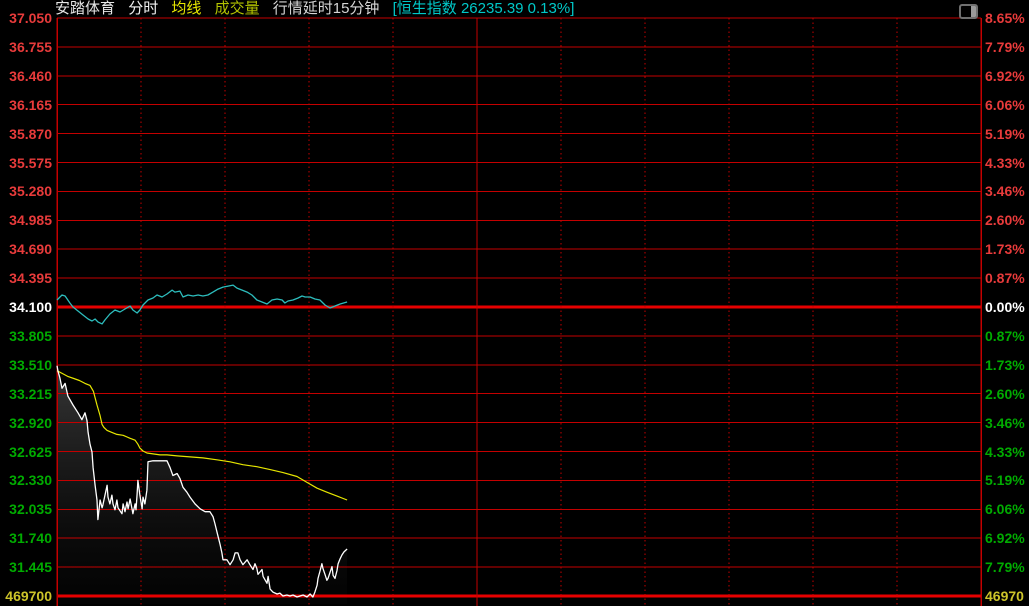 The height and width of the screenshot is (606, 1029). Describe the element at coordinates (483, 8) in the screenshot. I see `hang-seng-index-ticker: [恒生指数 26235.39 0.13%]` at that location.